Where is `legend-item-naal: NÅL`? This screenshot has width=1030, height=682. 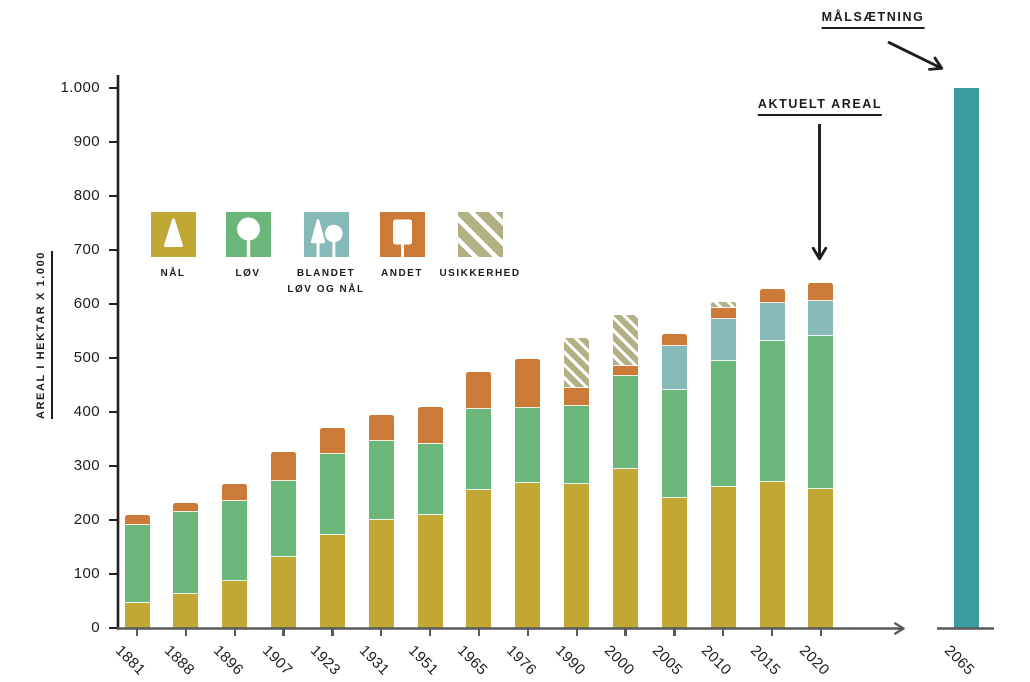 legend-item-naal: NÅL is located at coordinates (173, 247).